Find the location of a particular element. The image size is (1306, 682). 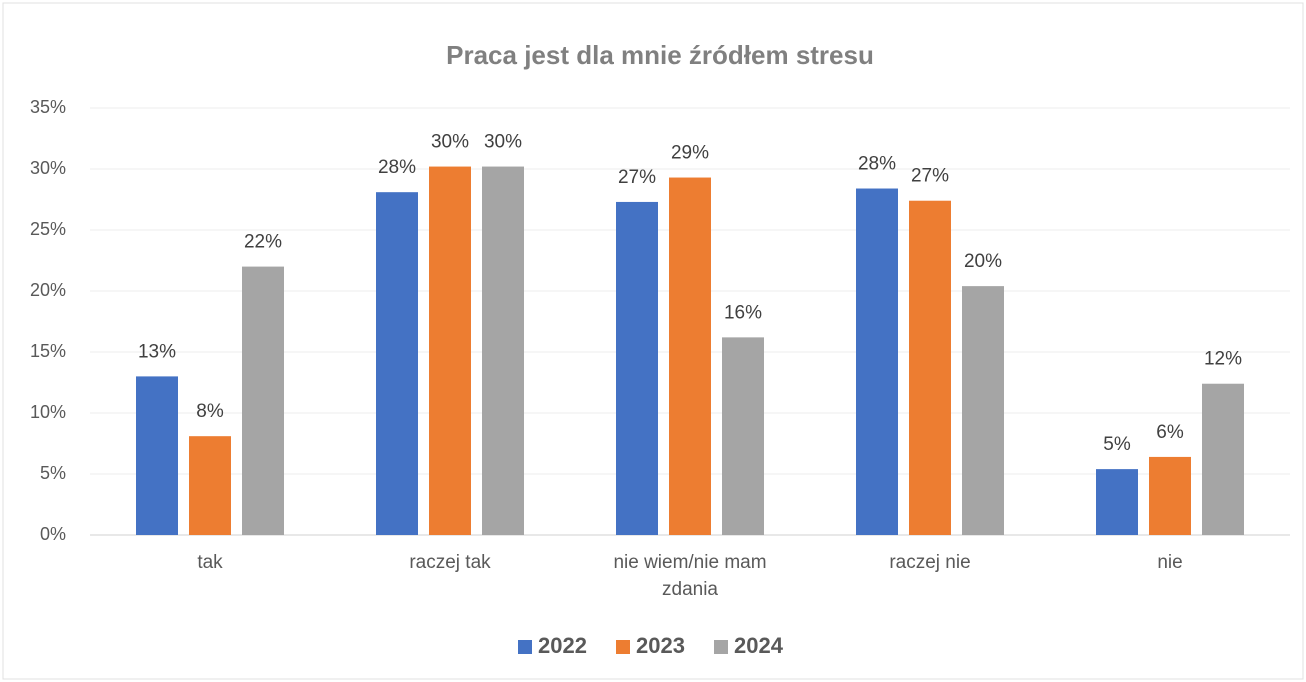

y-tick-label: 25% is located at coordinates (48, 229).